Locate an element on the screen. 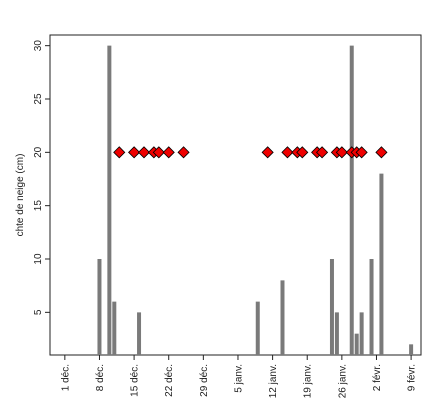 The height and width of the screenshot is (402, 437). y-tick-label: 15 is located at coordinates (38, 206).